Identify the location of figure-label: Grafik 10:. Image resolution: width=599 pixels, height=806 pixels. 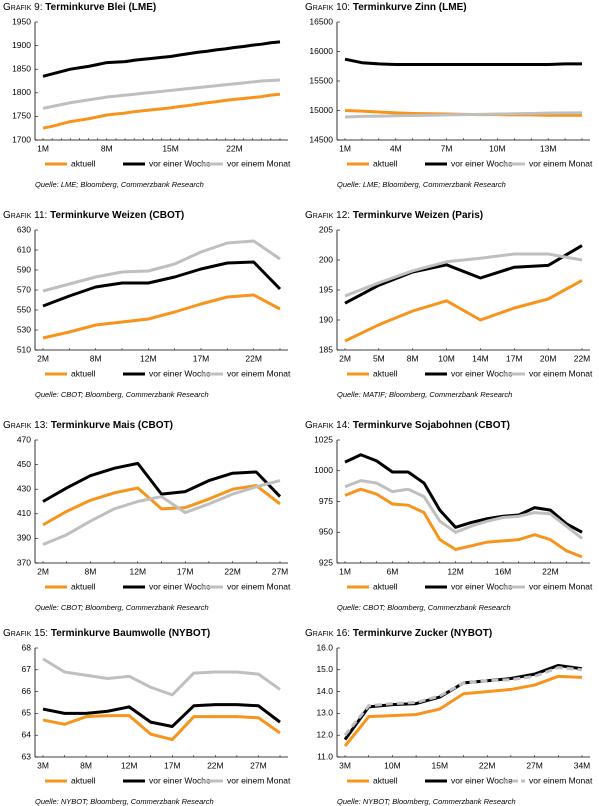
(327, 7).